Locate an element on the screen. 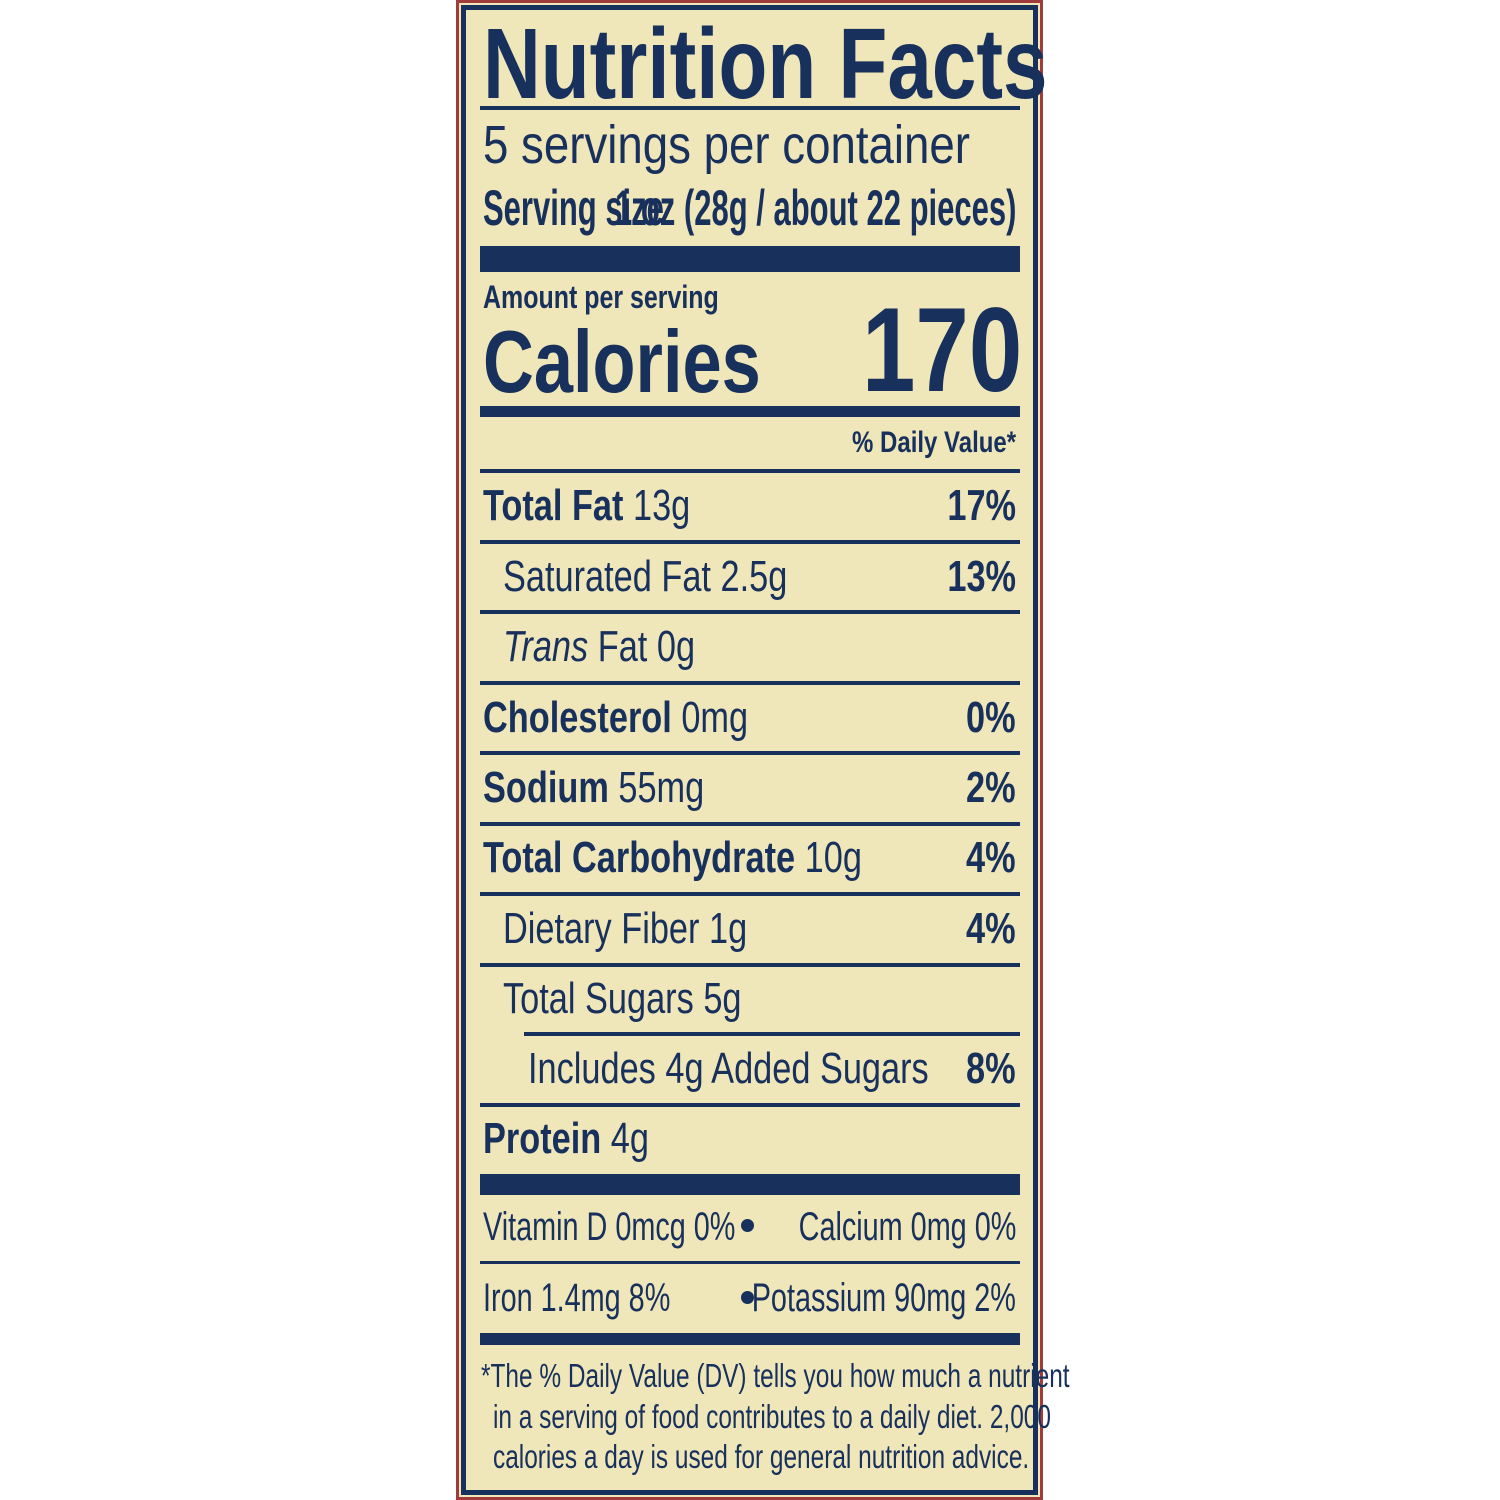 This screenshot has height=1500, width=1500. nutrient-name: Saturated Fat is located at coordinates (607, 576).